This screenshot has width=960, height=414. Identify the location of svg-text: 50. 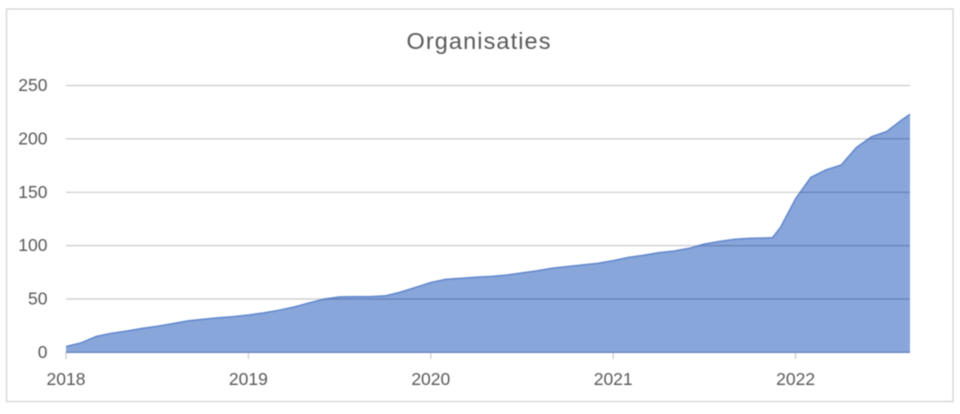
(38, 299).